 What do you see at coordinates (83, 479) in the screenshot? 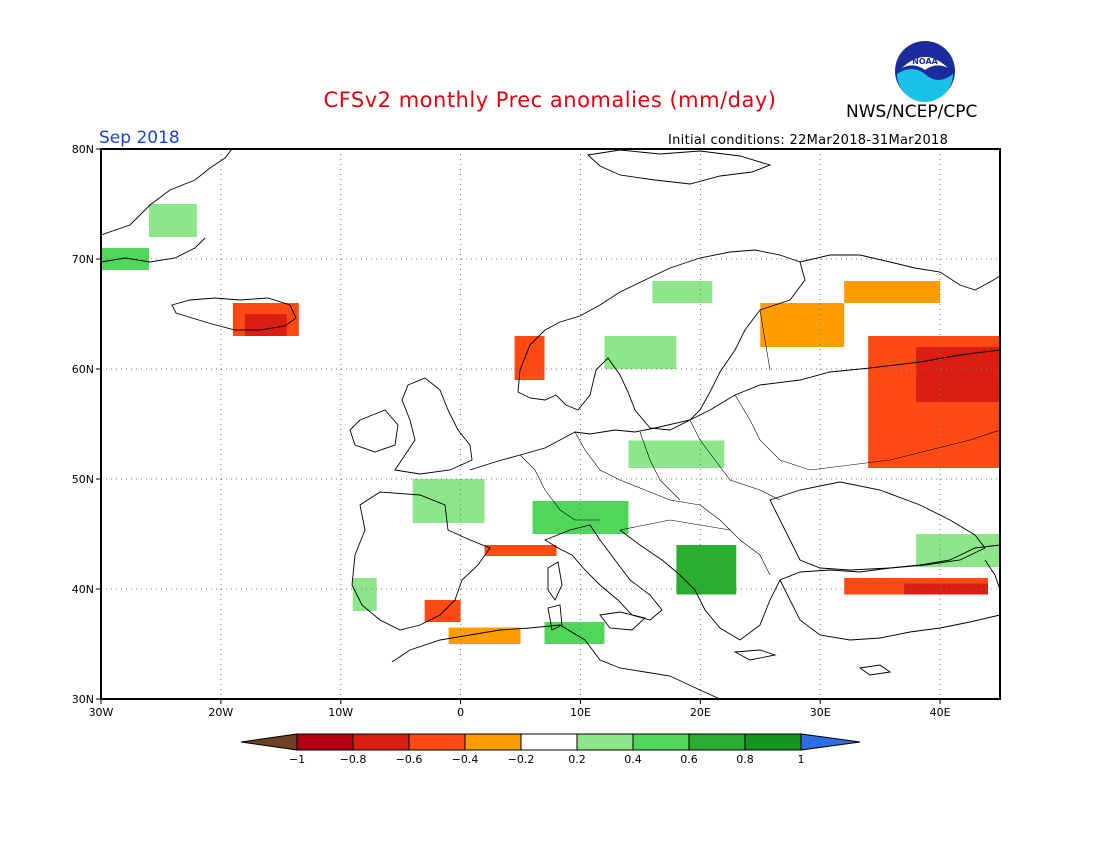
I see `lat-label: 50N` at bounding box center [83, 479].